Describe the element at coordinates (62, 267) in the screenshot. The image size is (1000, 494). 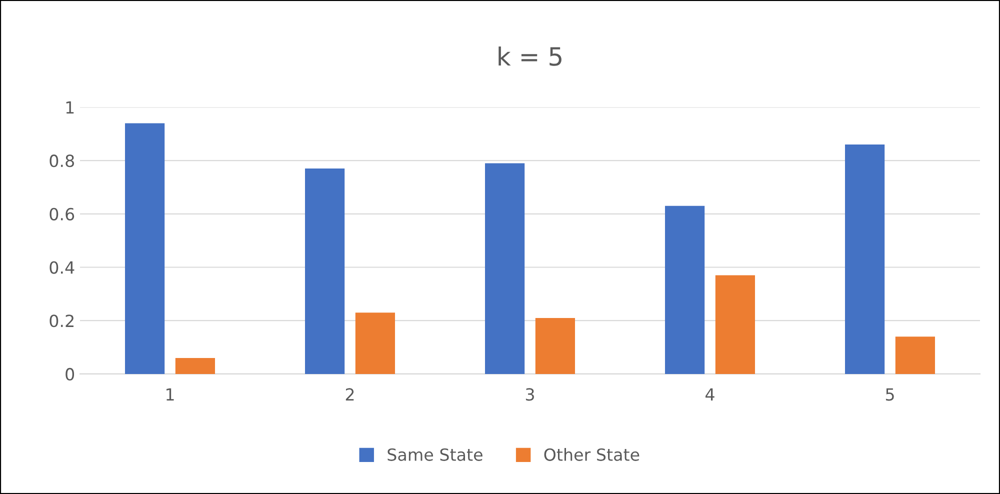
I see `y-tick-label: 0.4` at that location.